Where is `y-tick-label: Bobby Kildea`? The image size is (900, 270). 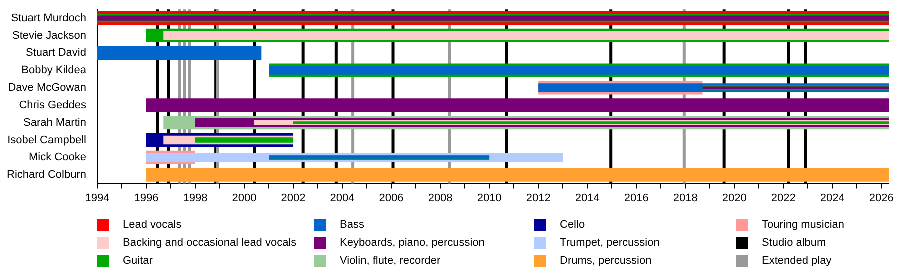
y-tick-label: Bobby Kildea is located at coordinates (55, 70).